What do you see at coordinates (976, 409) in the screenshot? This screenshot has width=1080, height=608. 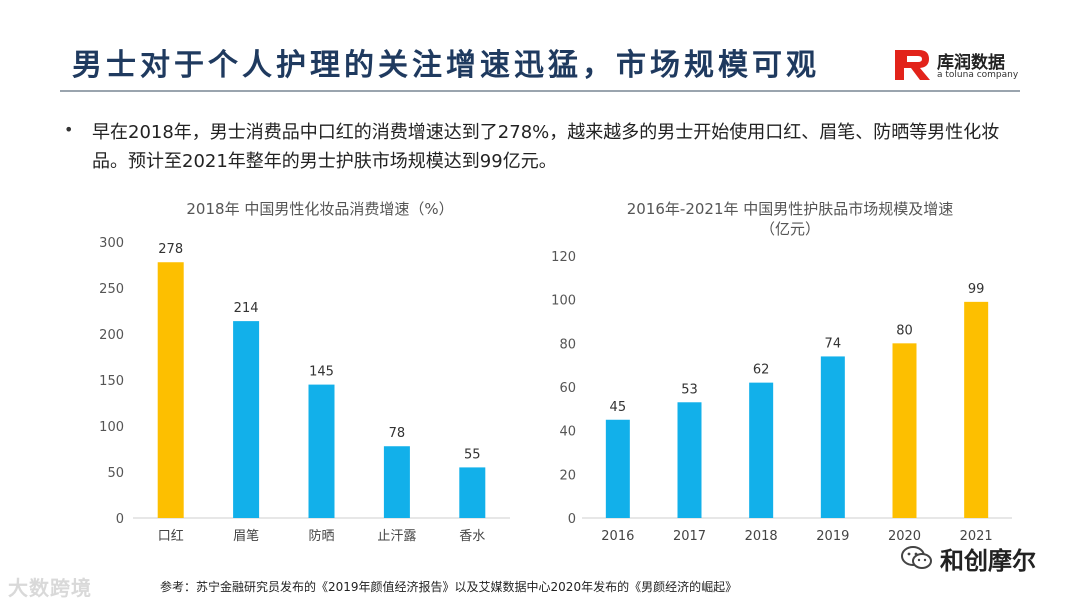 I see `bar-2021` at bounding box center [976, 409].